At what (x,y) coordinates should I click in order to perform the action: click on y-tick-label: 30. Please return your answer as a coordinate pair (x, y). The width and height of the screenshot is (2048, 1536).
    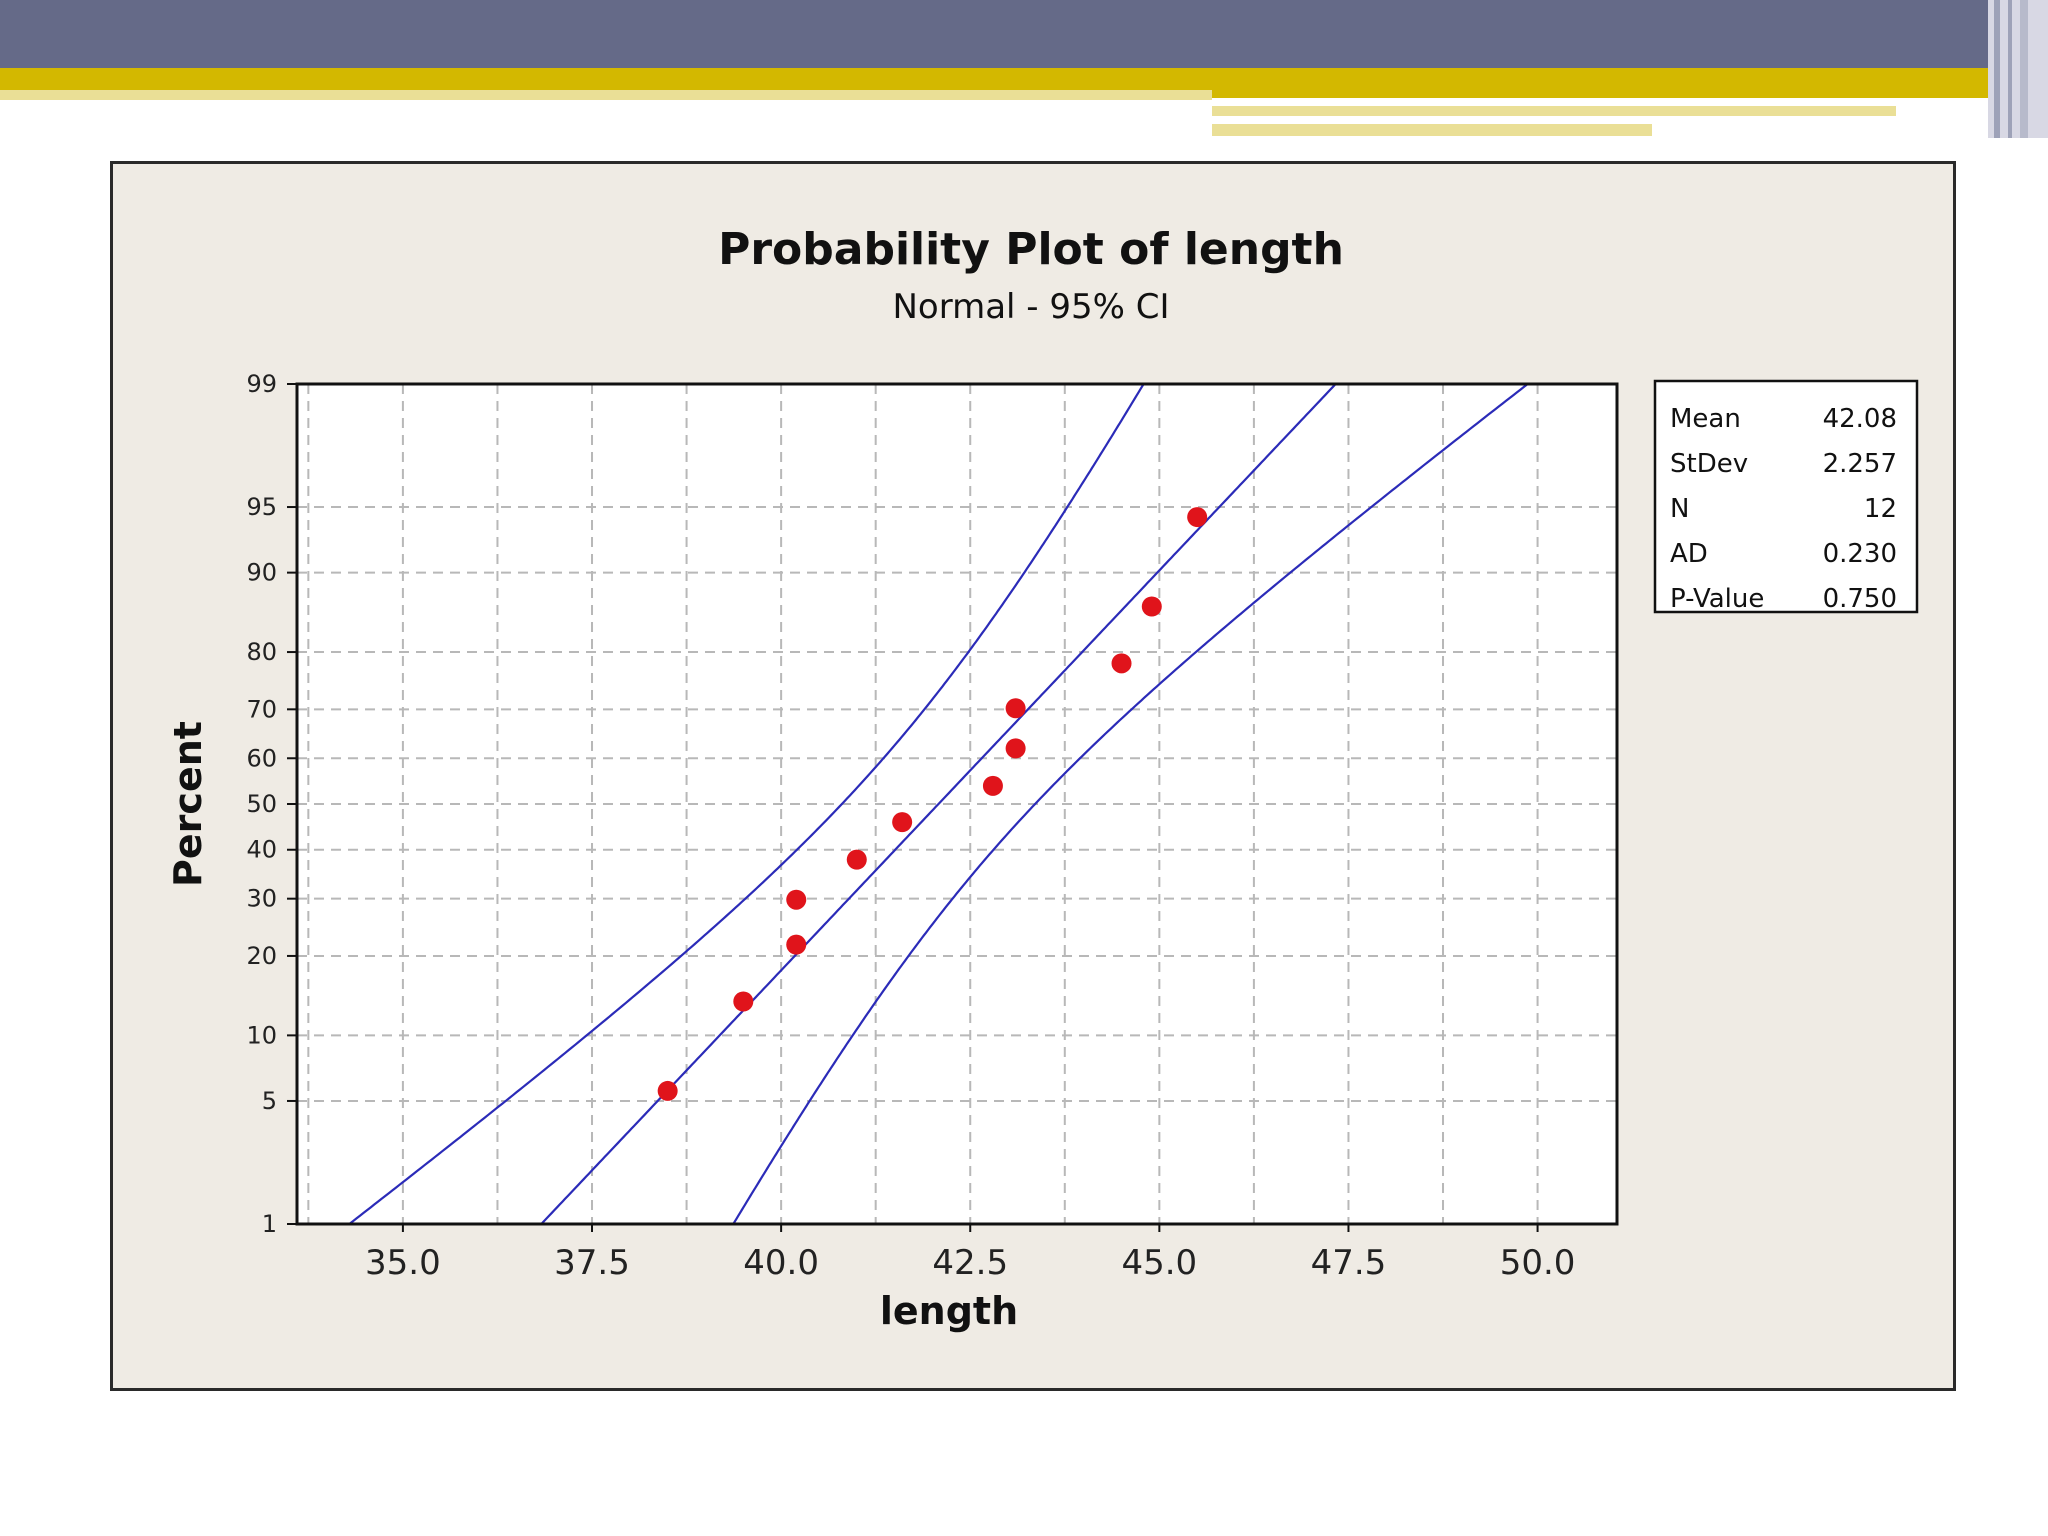
    Looking at the image, I should click on (261, 899).